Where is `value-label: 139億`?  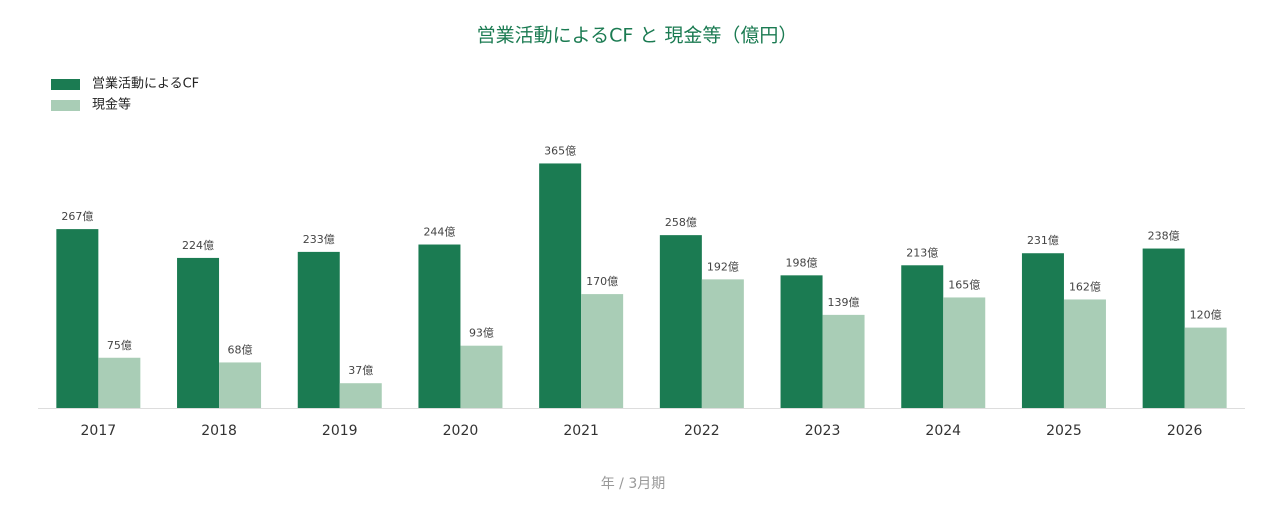 value-label: 139億 is located at coordinates (844, 302).